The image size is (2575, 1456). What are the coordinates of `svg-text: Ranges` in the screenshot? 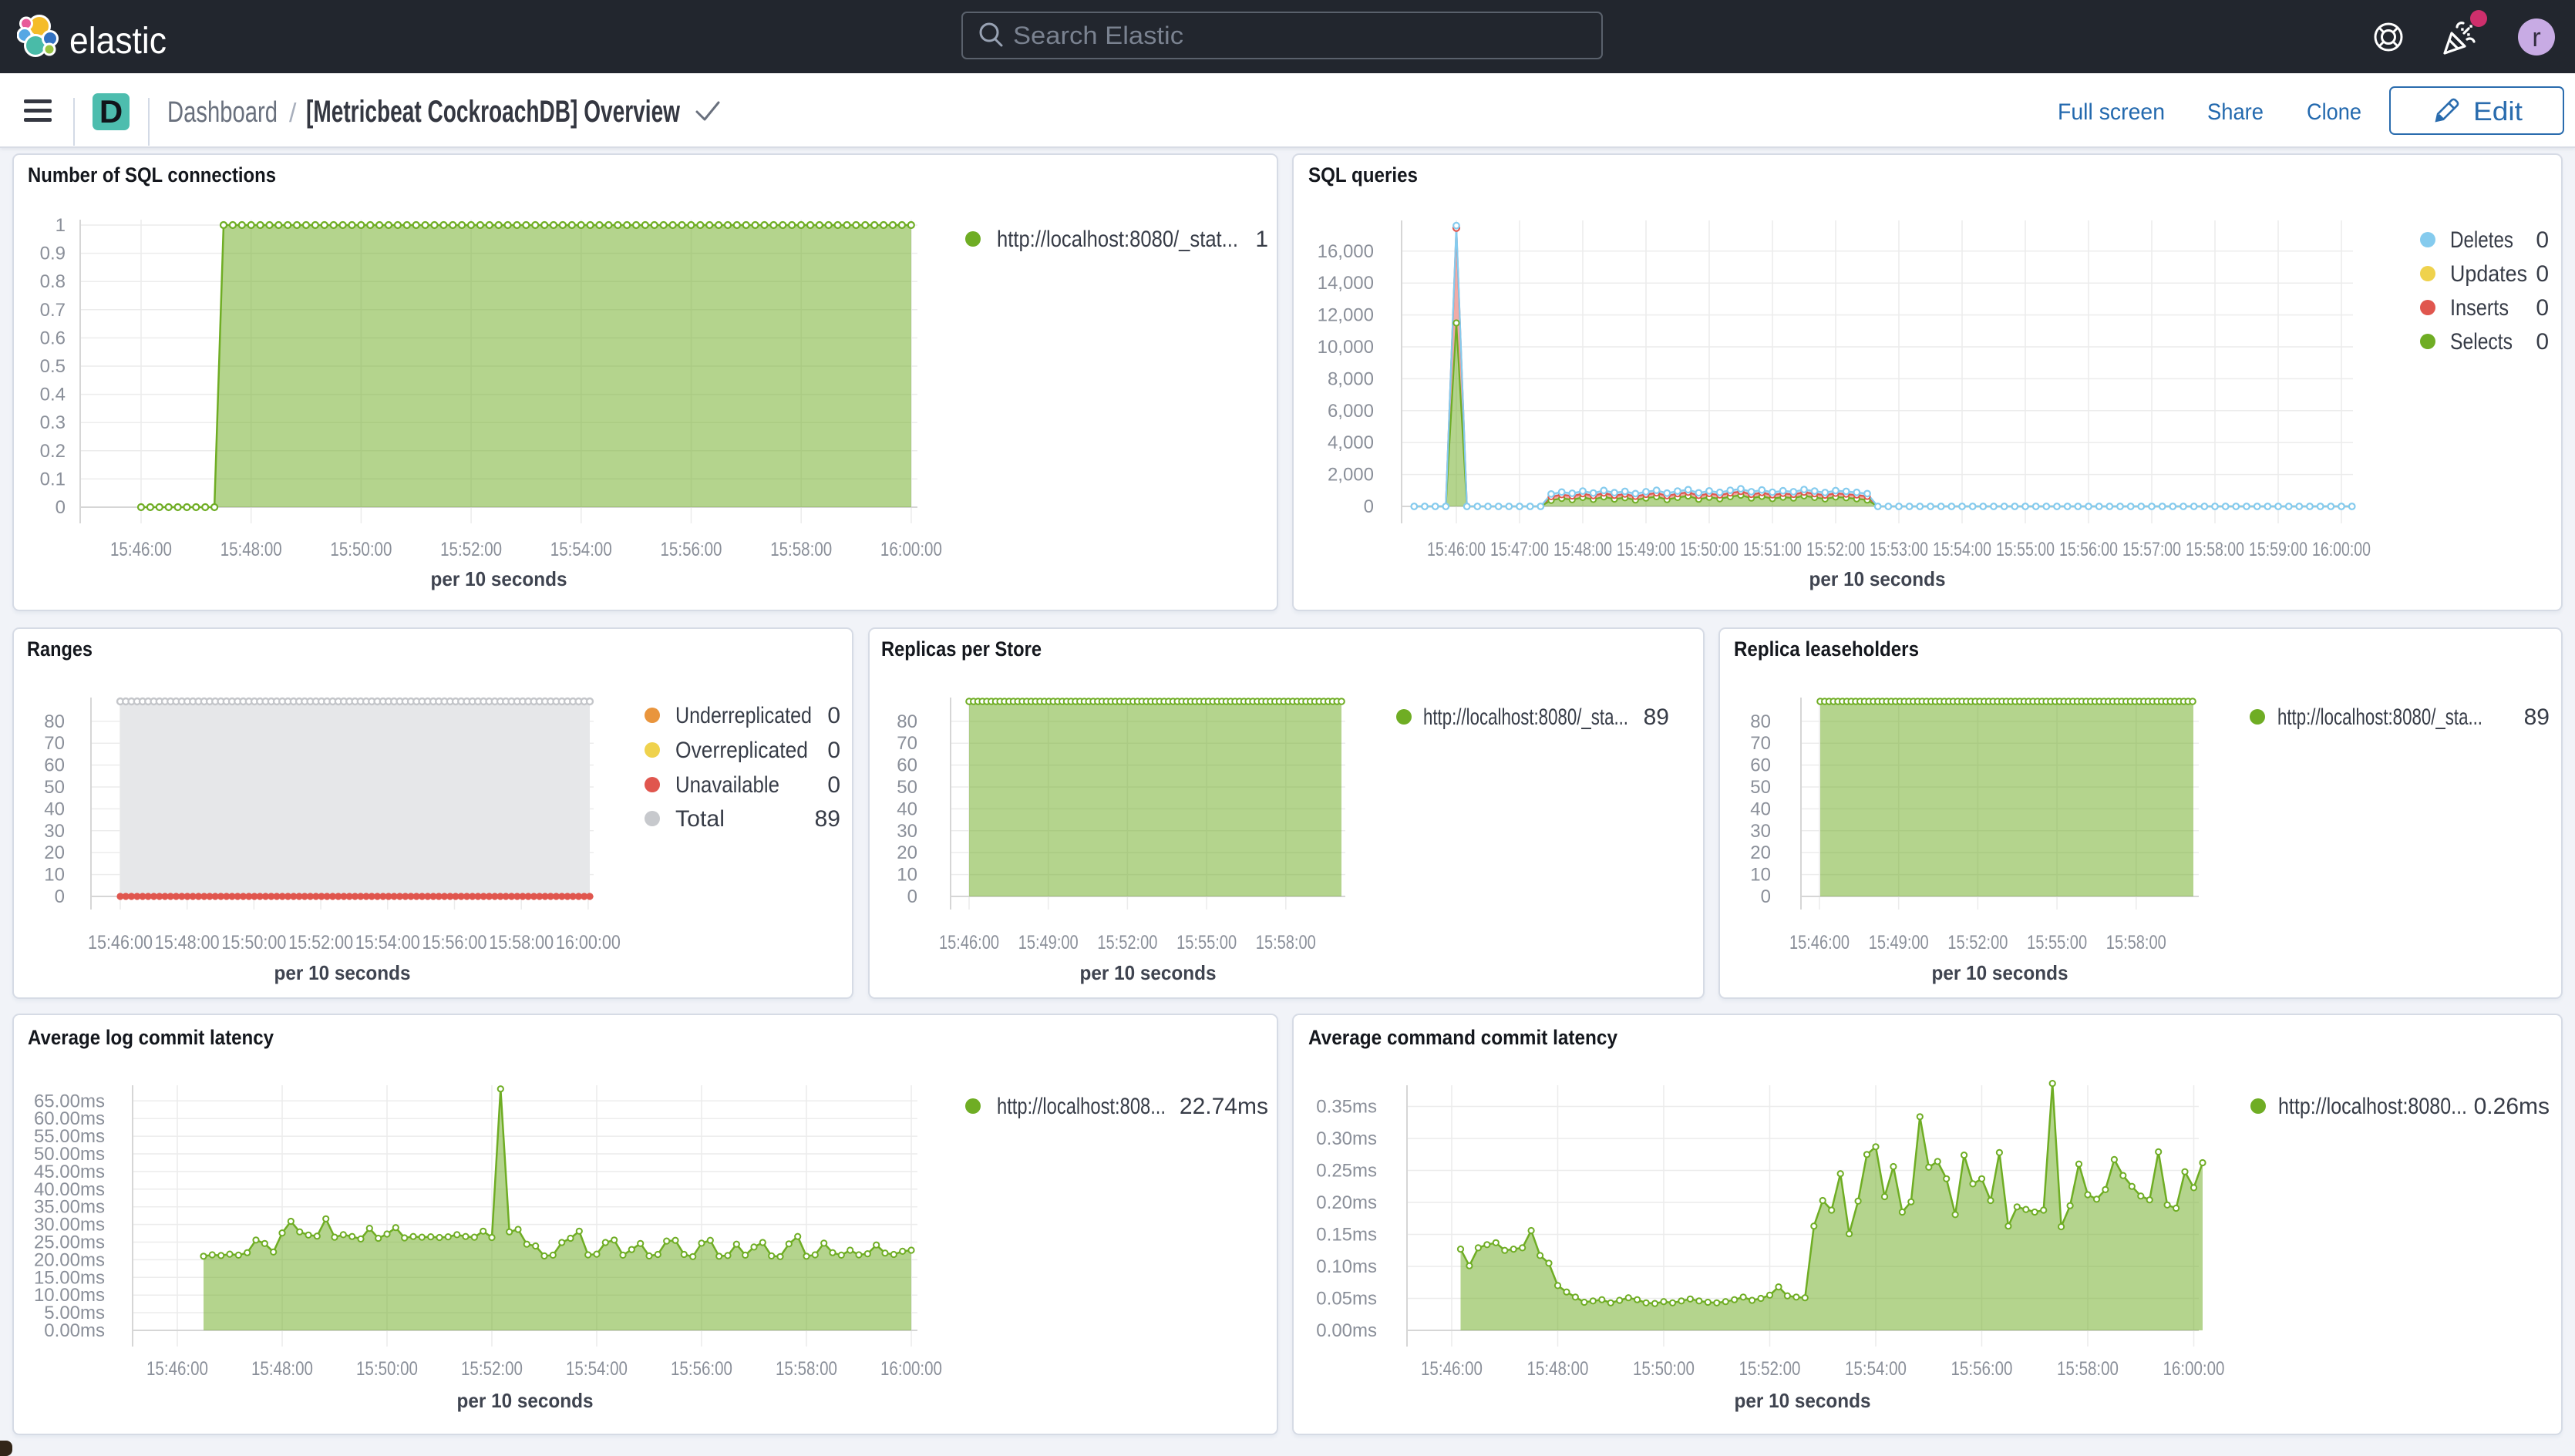 It's located at (60, 649).